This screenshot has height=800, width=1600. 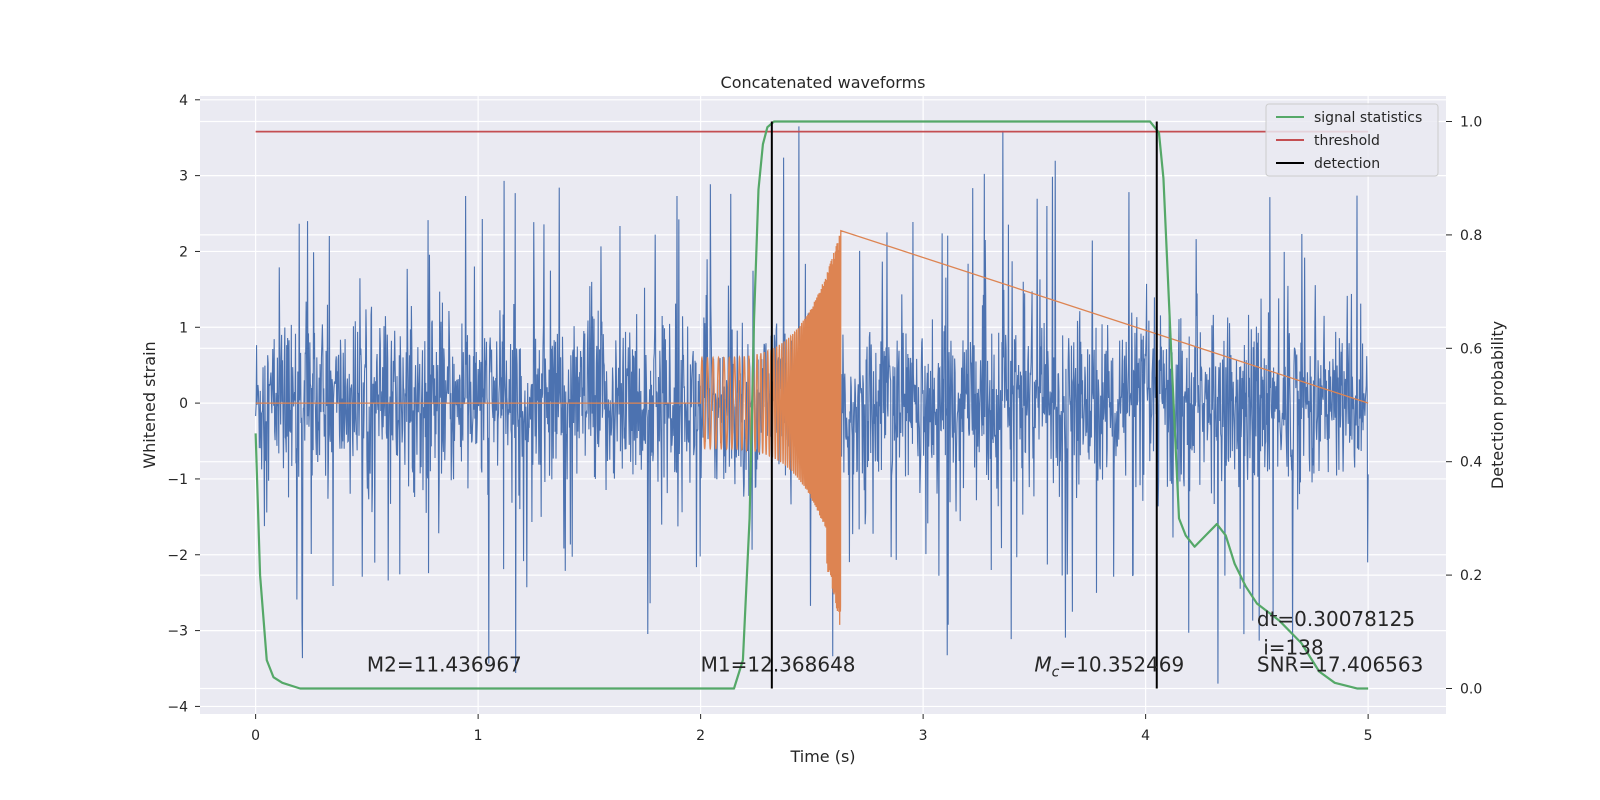 I want to click on annotation-mc-symbol: M, so click(x=1042, y=664).